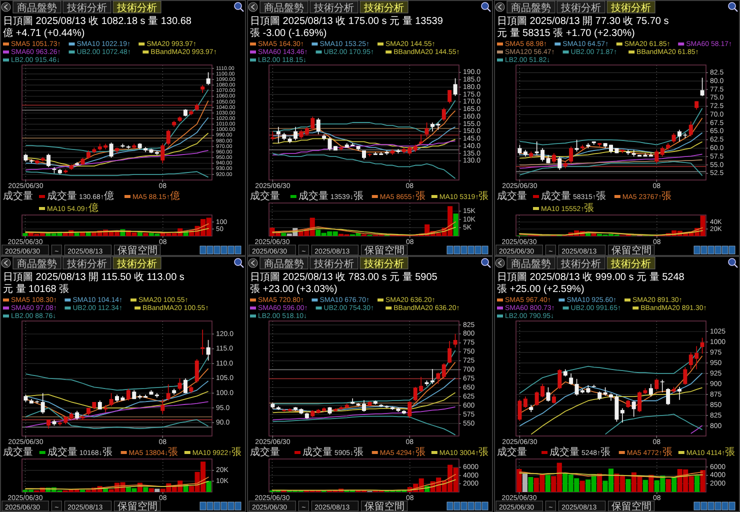 The width and height of the screenshot is (740, 512). What do you see at coordinates (583, 27) in the screenshot?
I see `chart-title: 日頂圖 2025/08/13 開 77.30 收 75.70 s 元 量 58315 張 +1.70 (+2.30%)` at bounding box center [583, 27].